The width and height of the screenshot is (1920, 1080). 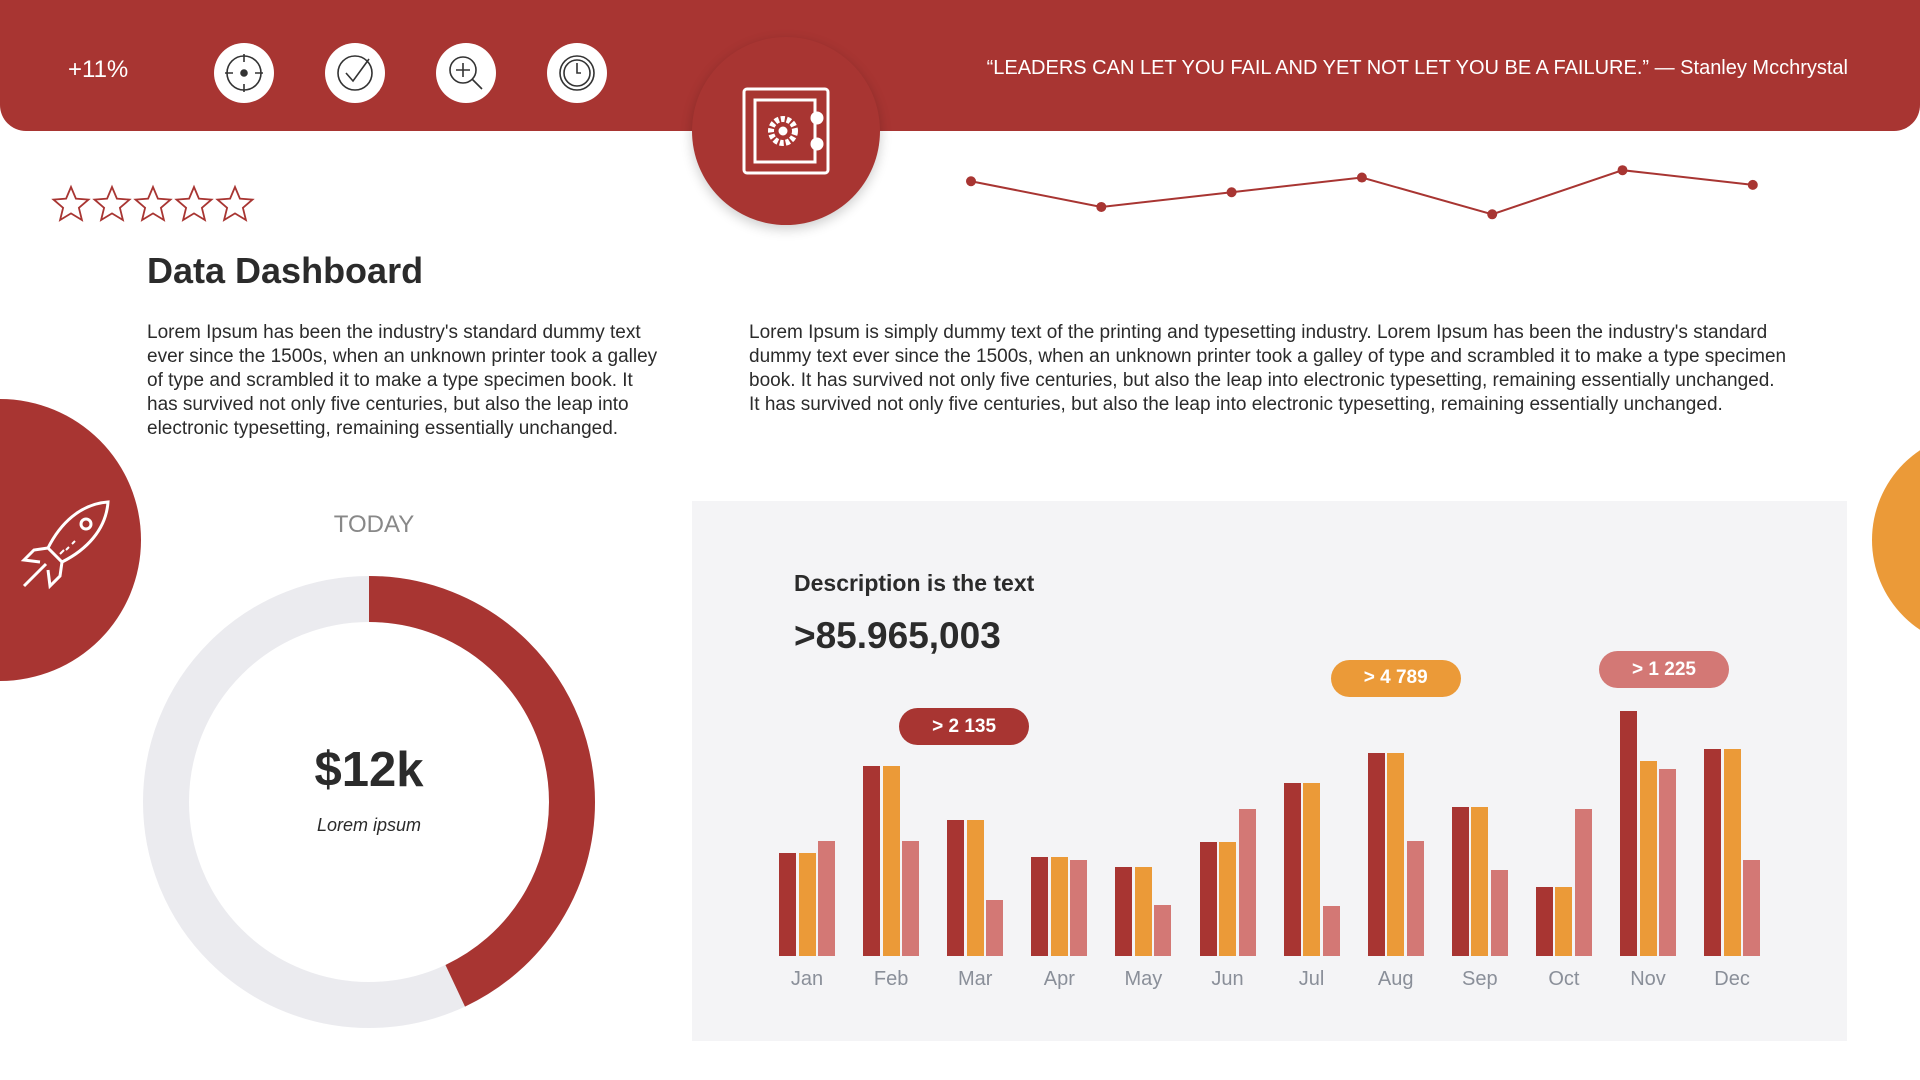 What do you see at coordinates (1163, 930) in the screenshot?
I see `bar-may-s3` at bounding box center [1163, 930].